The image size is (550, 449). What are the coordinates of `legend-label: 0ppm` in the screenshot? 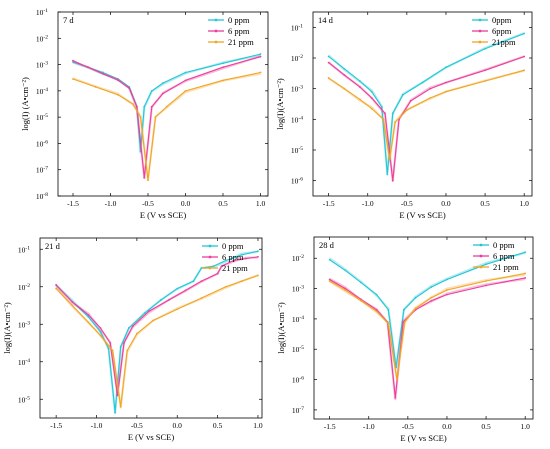 It's located at (502, 20).